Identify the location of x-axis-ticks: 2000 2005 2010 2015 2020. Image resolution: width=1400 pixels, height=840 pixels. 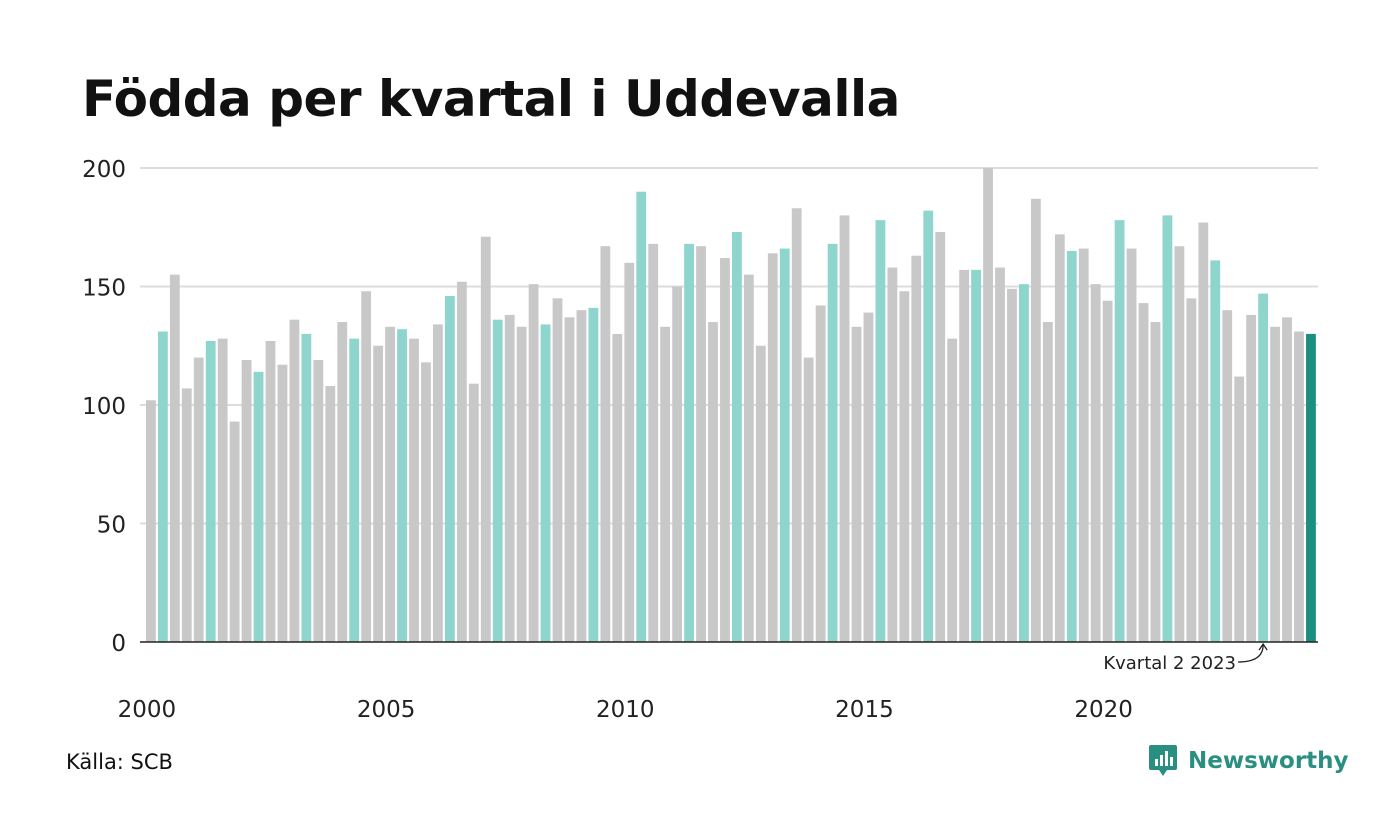
(625, 710).